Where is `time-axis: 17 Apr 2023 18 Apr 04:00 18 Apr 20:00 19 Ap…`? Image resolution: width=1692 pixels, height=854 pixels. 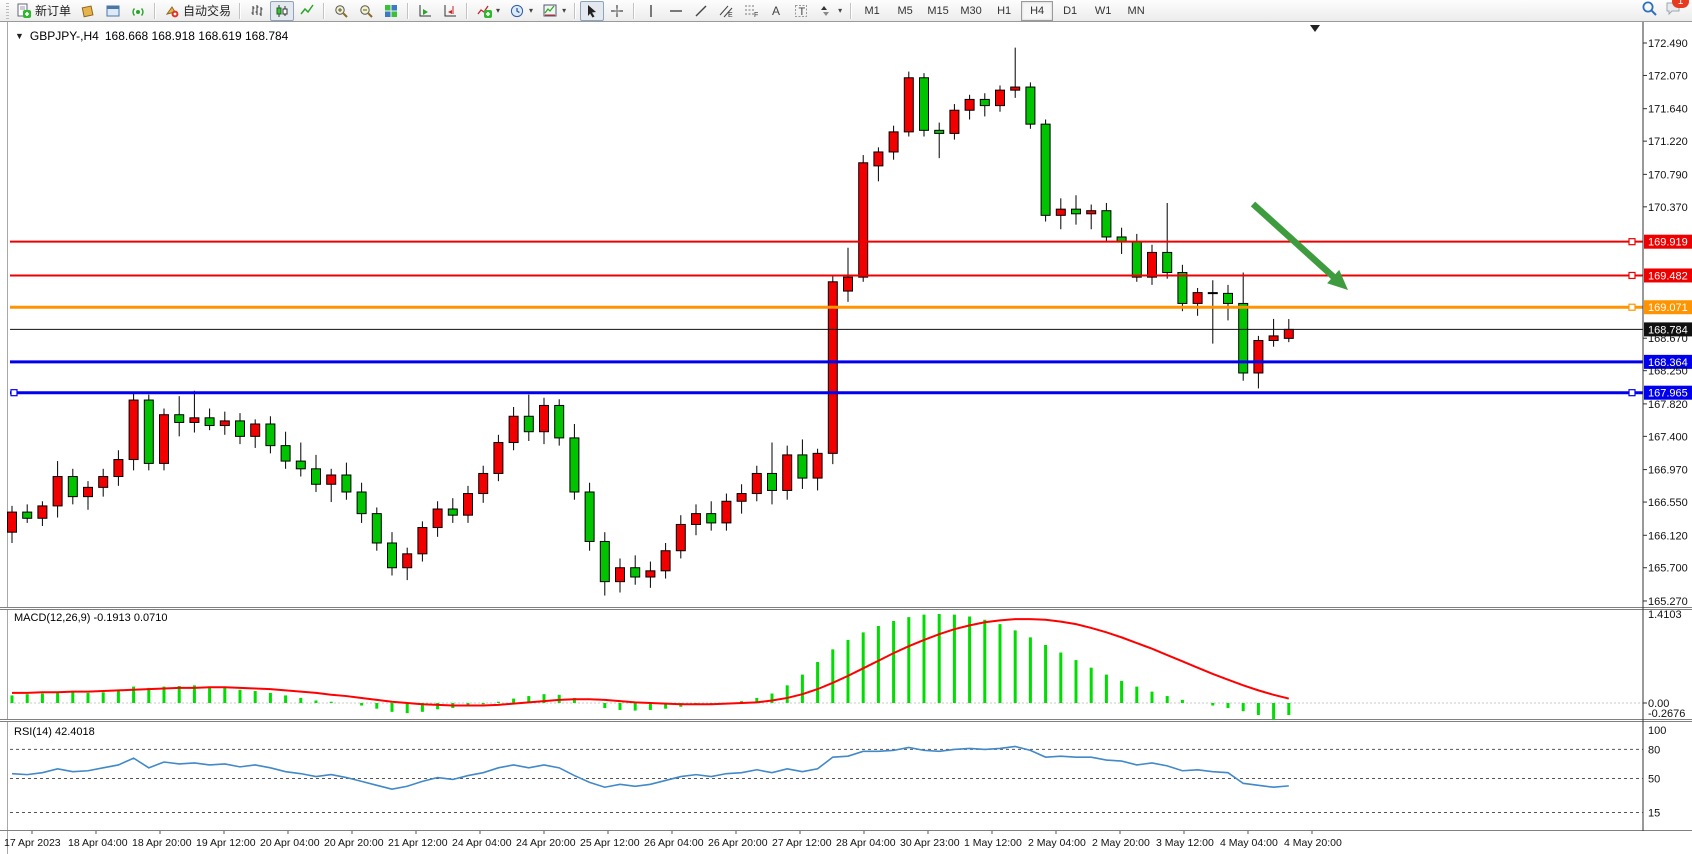 time-axis: 17 Apr 2023 18 Apr 04:00 18 Apr 20:00 19 Ap… is located at coordinates (673, 840).